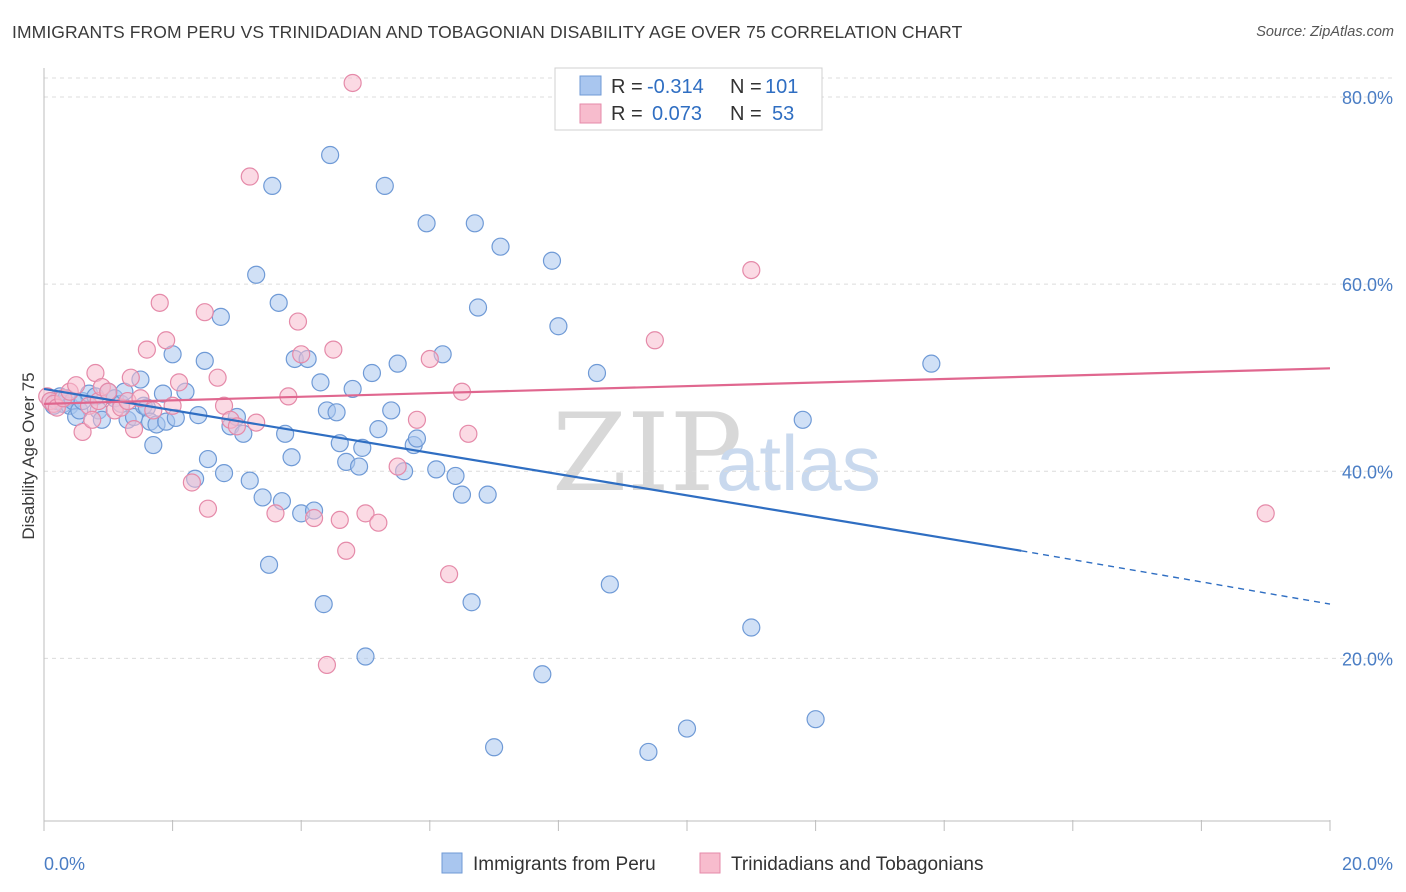  What do you see at coordinates (687, 386) in the screenshot?
I see `trend-line-trinidad` at bounding box center [687, 386].